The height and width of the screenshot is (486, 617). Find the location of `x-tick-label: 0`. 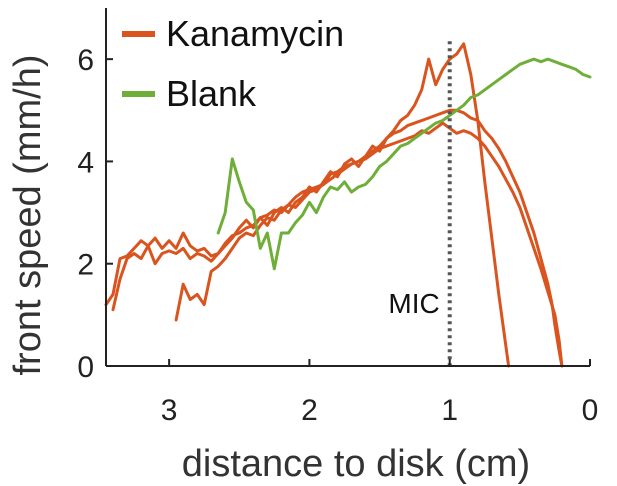

x-tick-label: 0 is located at coordinates (590, 410).